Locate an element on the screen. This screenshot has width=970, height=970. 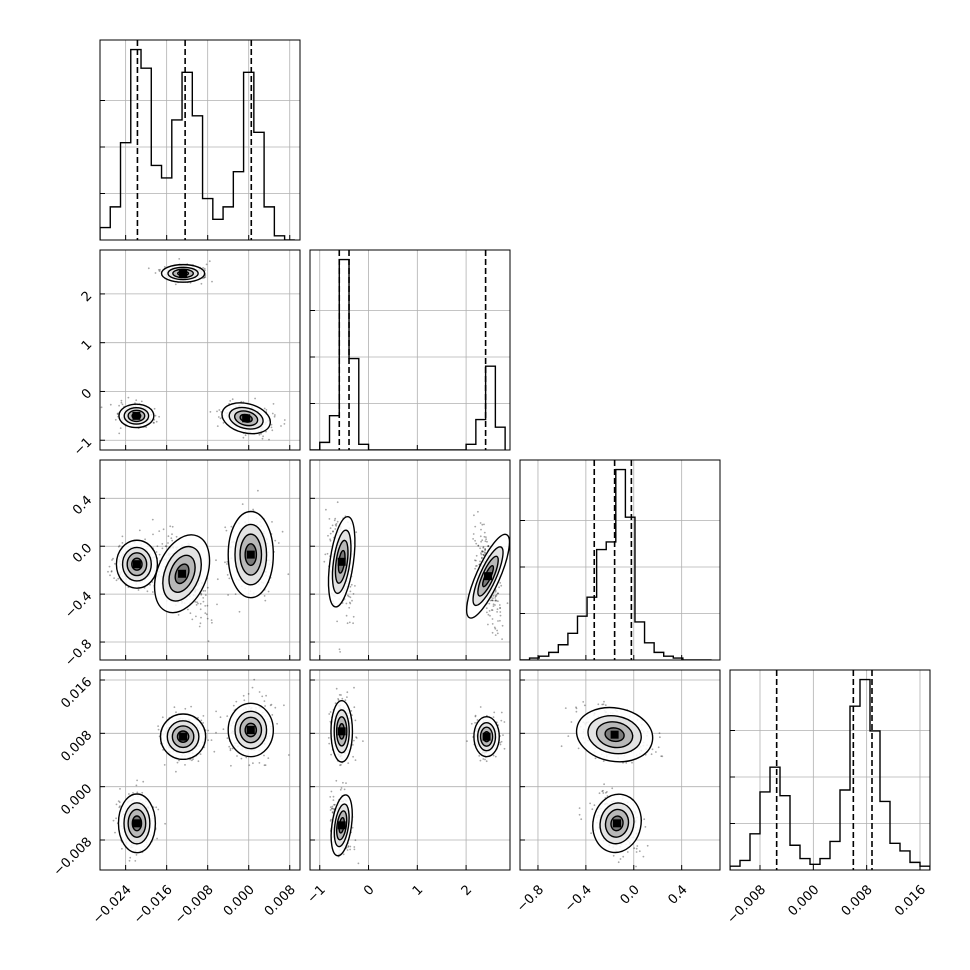
y-tick-label: 0.008 is located at coordinates (76, 746).